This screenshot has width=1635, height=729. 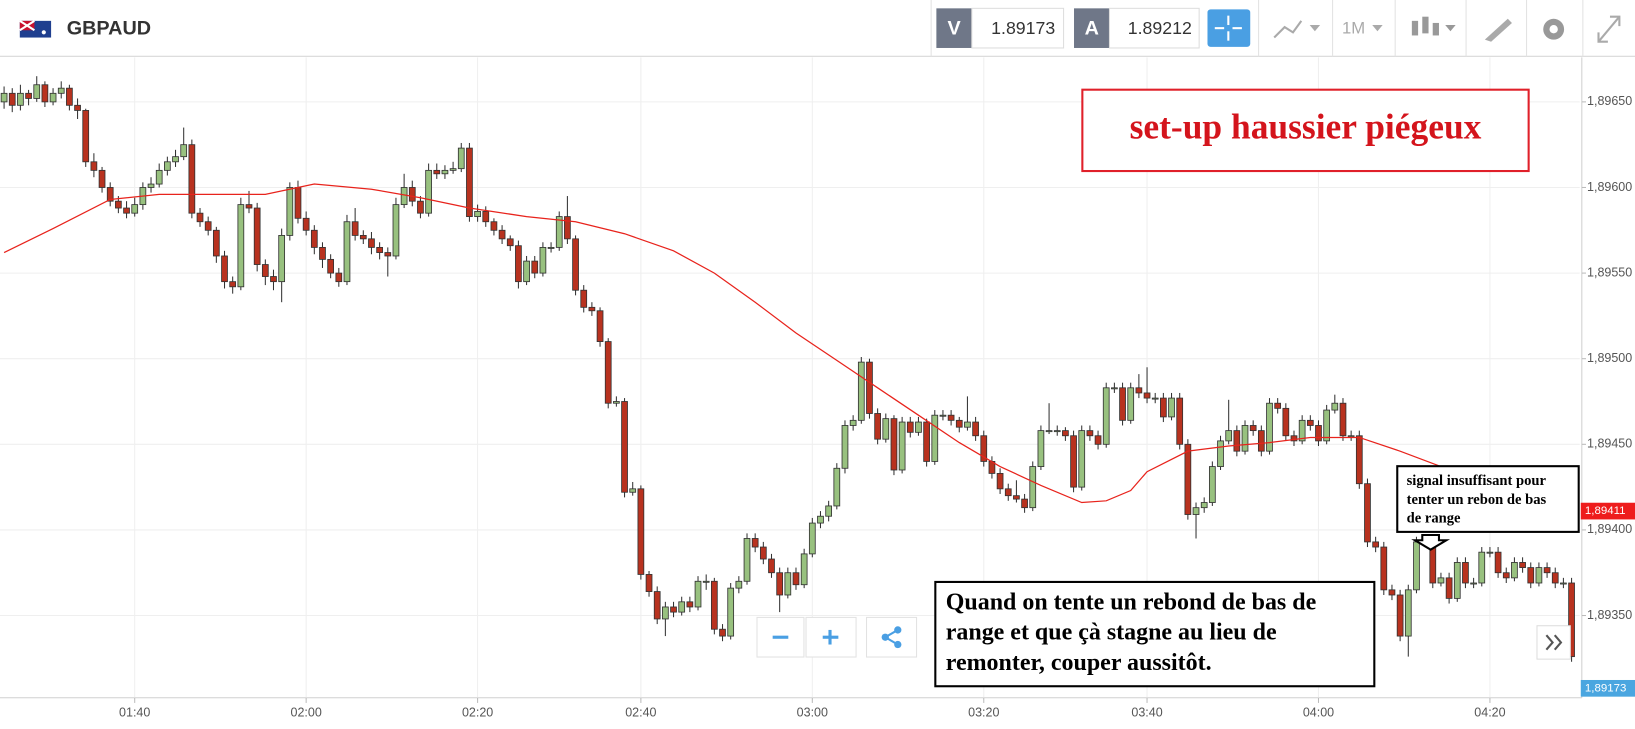 I want to click on crosshair-button, so click(x=1229, y=28).